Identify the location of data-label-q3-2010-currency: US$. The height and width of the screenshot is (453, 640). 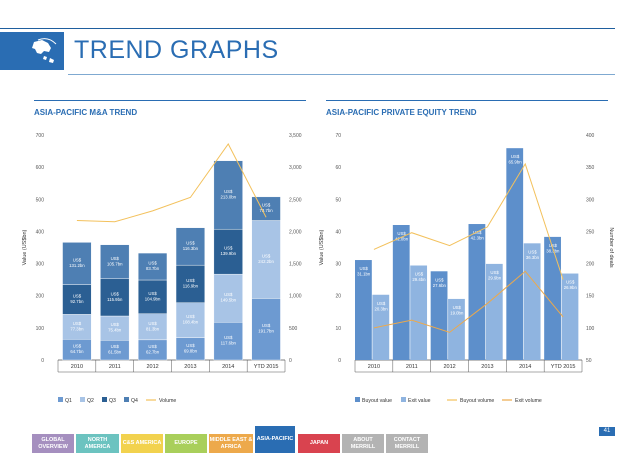
(77, 295).